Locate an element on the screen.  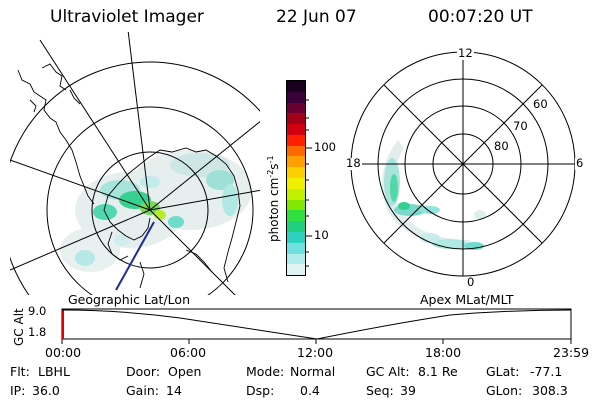
status-glon-key: GLon: is located at coordinates (504, 390).